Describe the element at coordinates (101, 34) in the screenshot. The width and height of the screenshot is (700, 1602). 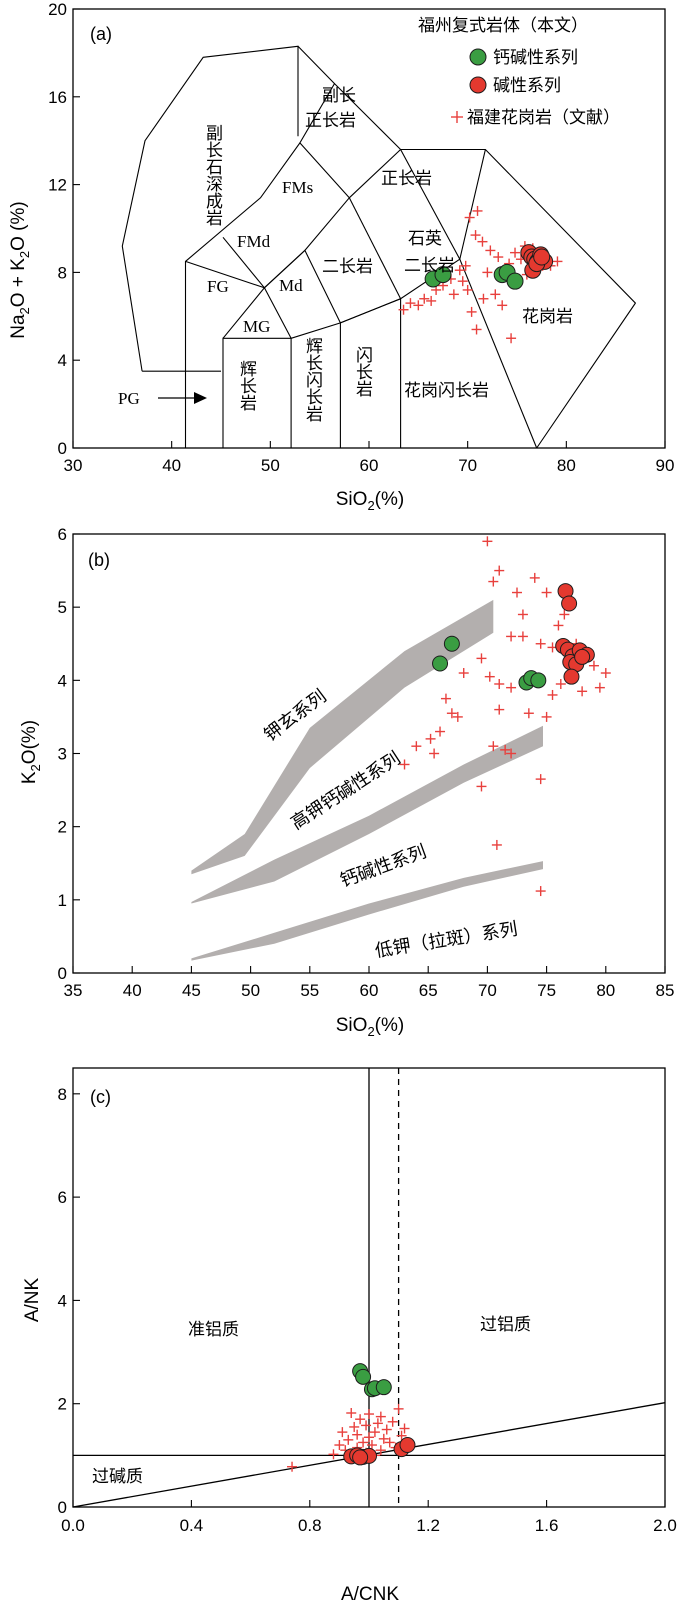
I see `panel-a-label: (a)` at that location.